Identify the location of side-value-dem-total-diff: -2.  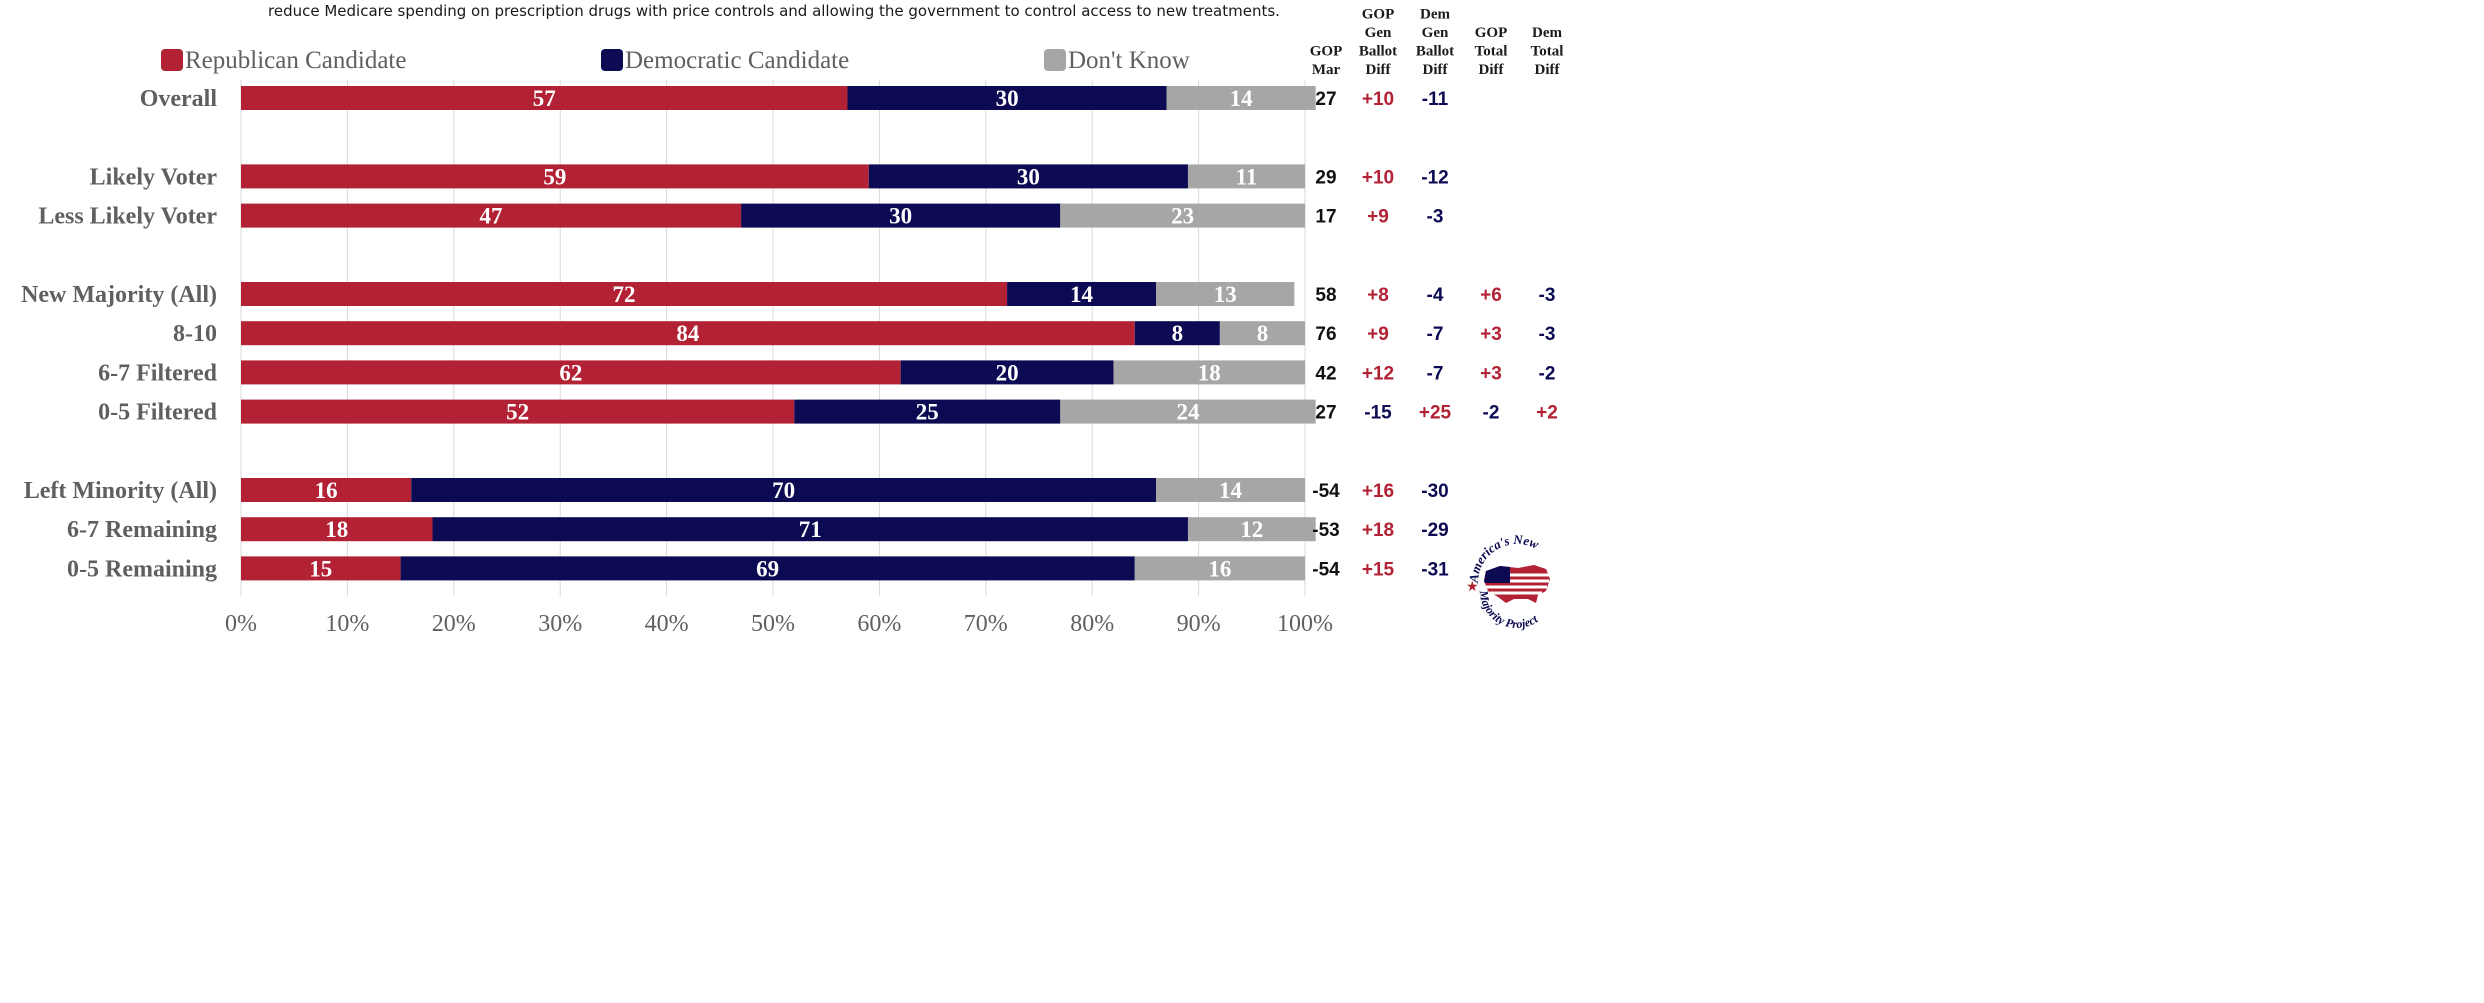
(1547, 373).